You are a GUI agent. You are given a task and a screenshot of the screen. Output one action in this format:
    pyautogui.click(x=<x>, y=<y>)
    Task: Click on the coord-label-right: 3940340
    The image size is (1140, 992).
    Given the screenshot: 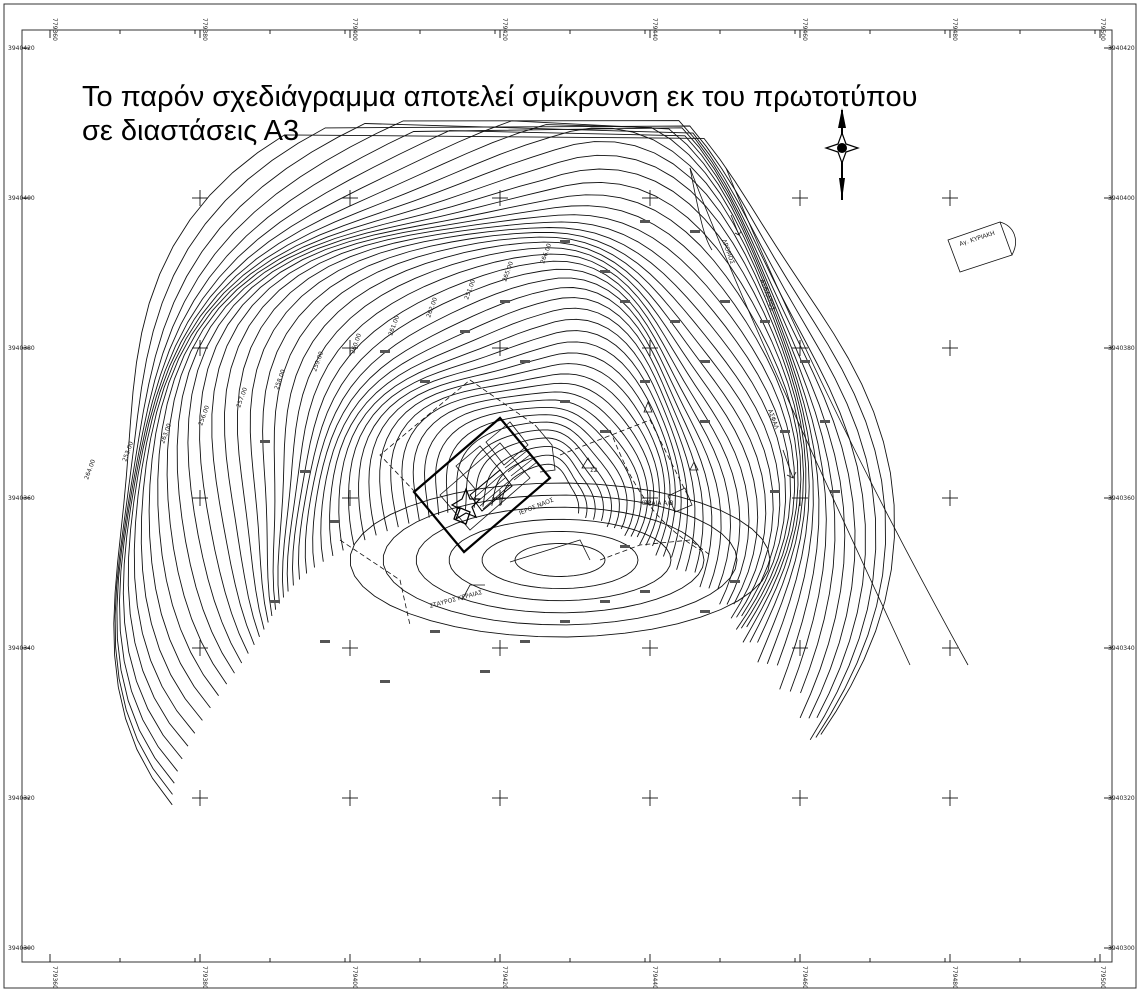 What is the action you would take?
    pyautogui.click(x=1121, y=648)
    